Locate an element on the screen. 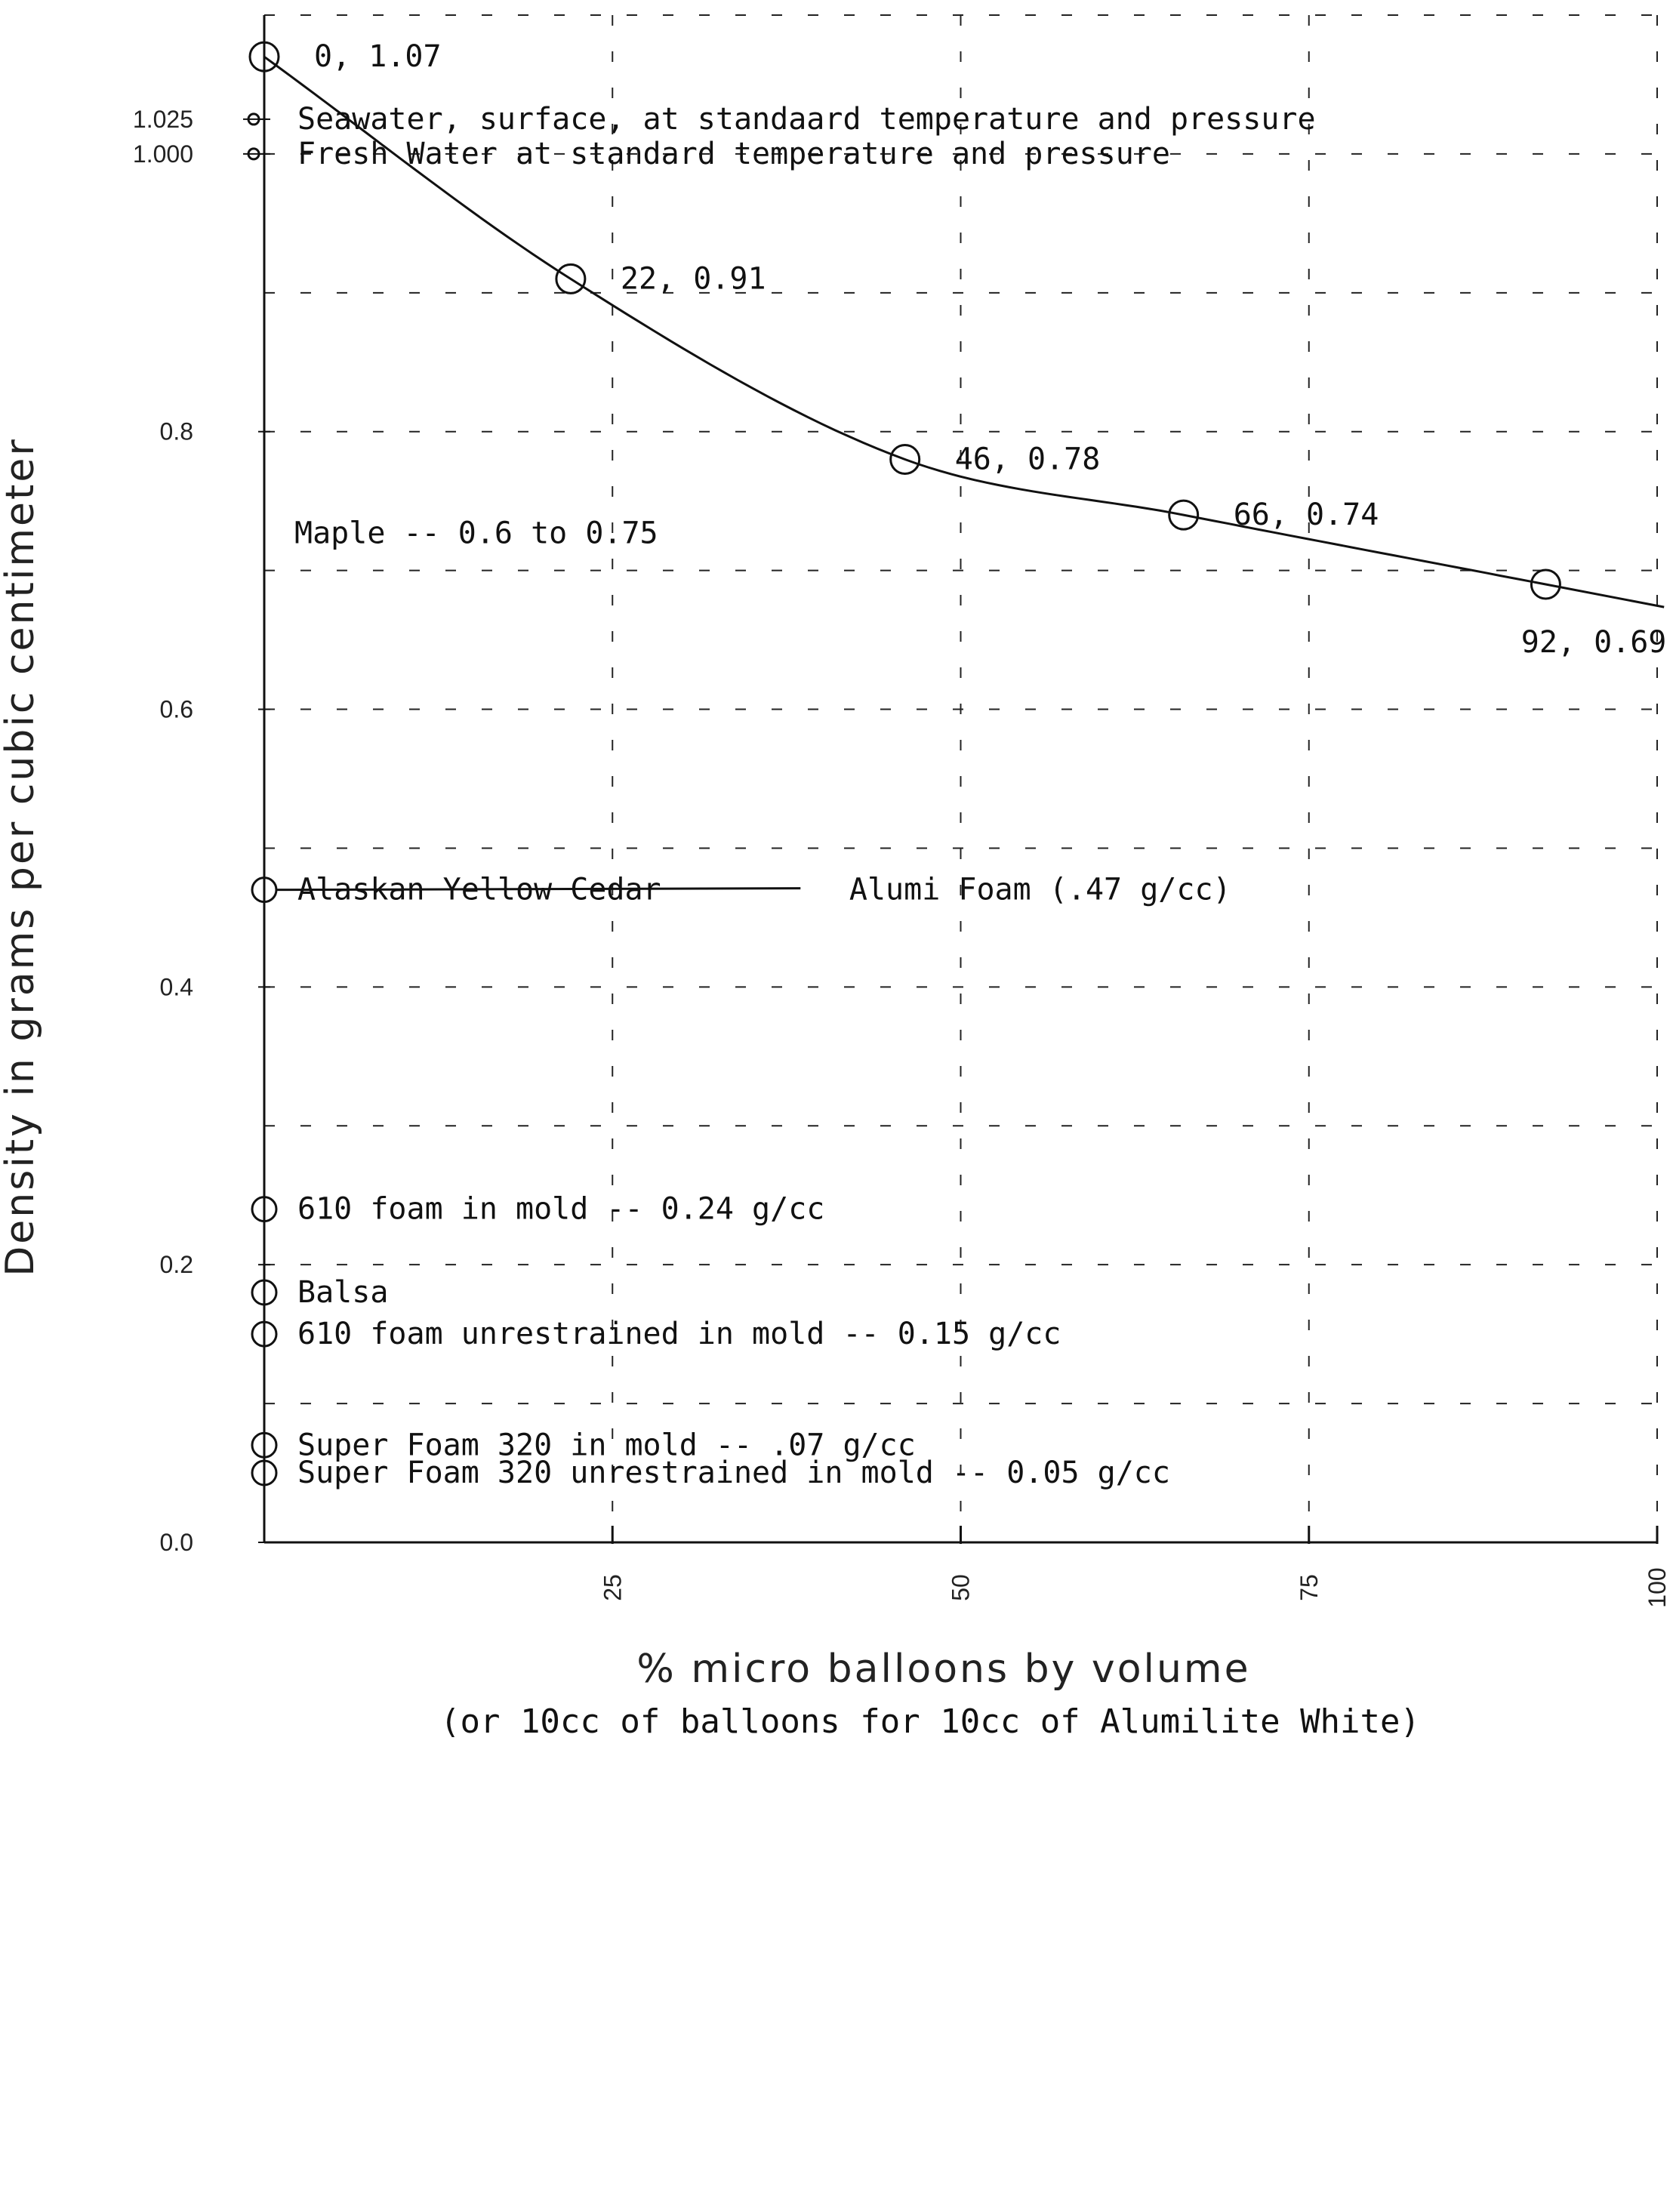 The height and width of the screenshot is (2212, 1673). x-tick-label: 100 is located at coordinates (1657, 1587).